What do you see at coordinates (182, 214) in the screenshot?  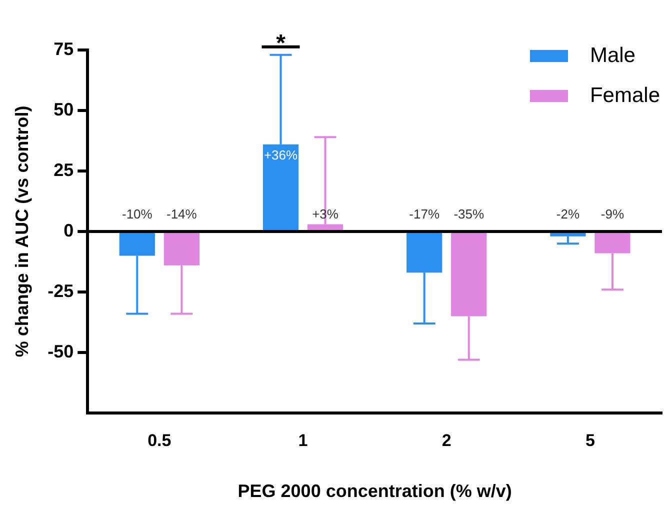 I see `data-label: -14%` at bounding box center [182, 214].